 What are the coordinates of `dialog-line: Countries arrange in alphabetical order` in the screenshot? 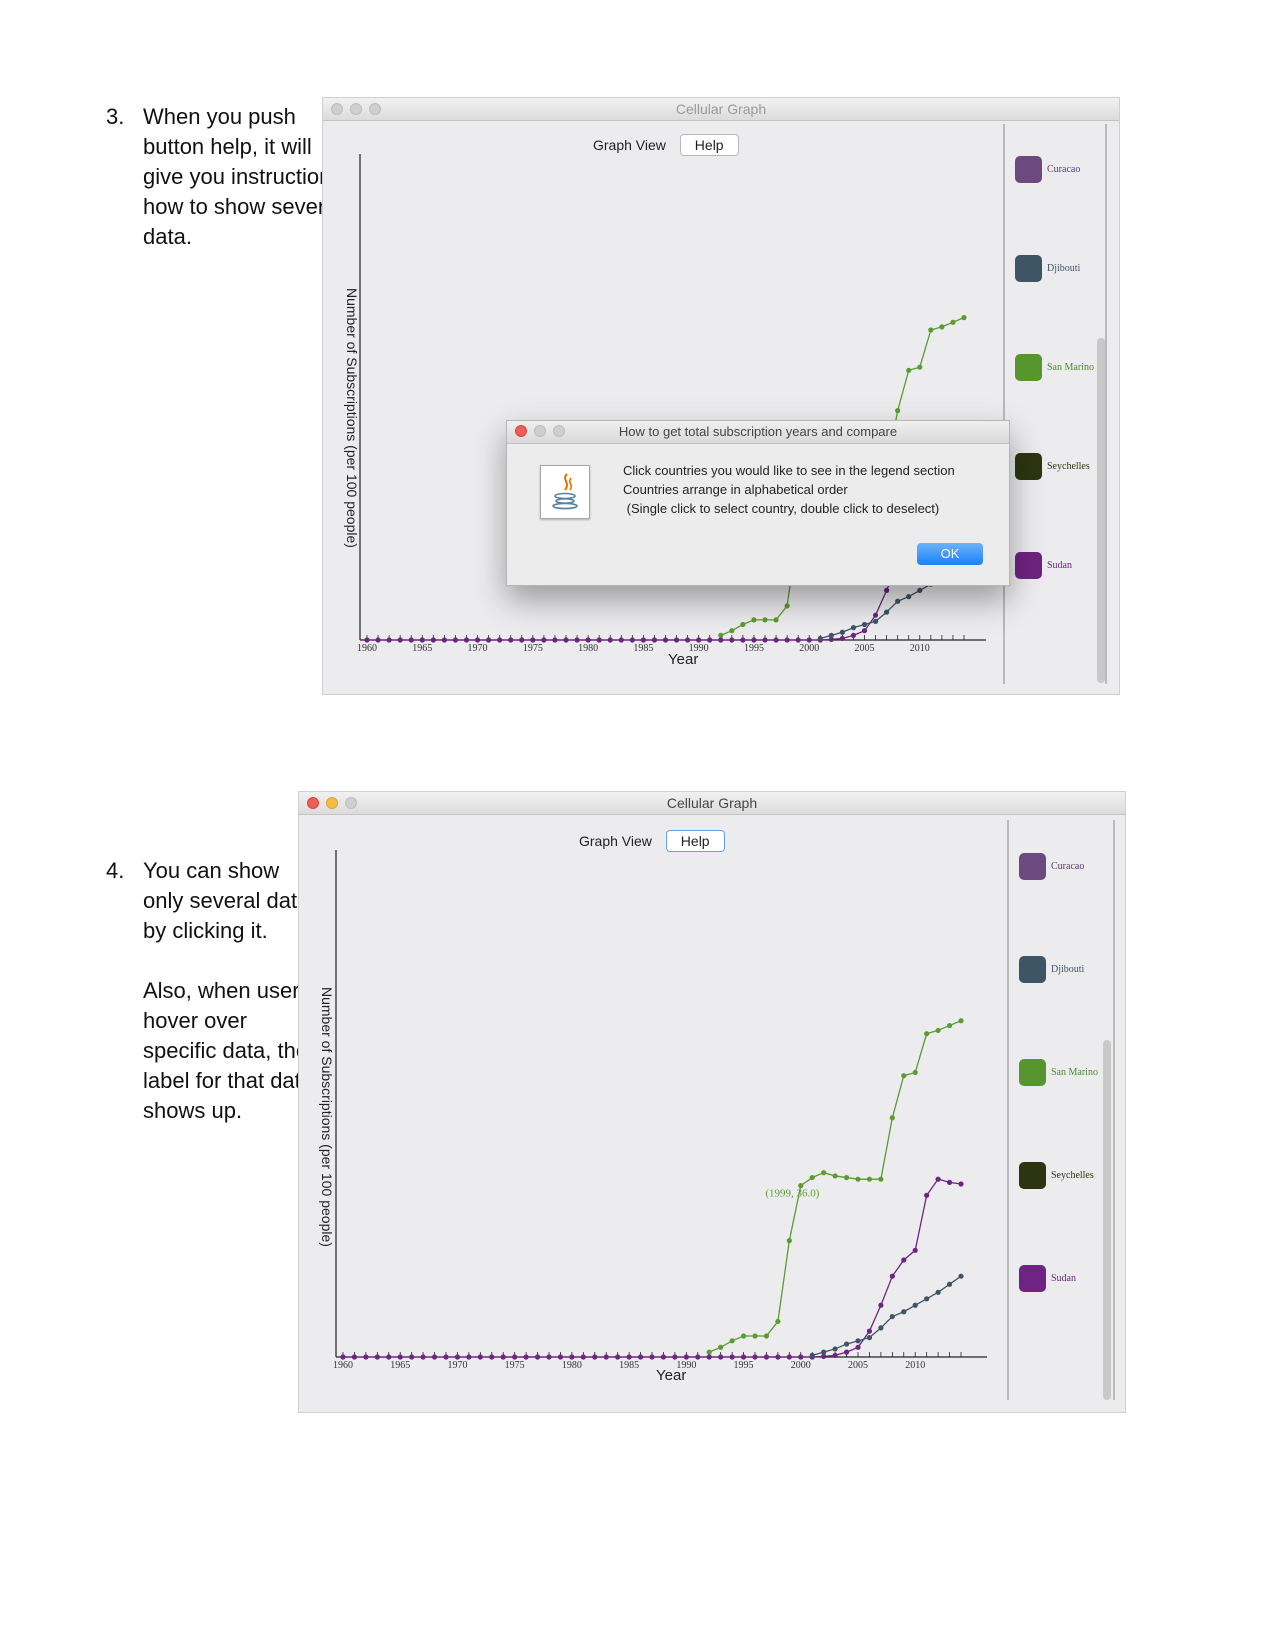 It's located at (735, 489).